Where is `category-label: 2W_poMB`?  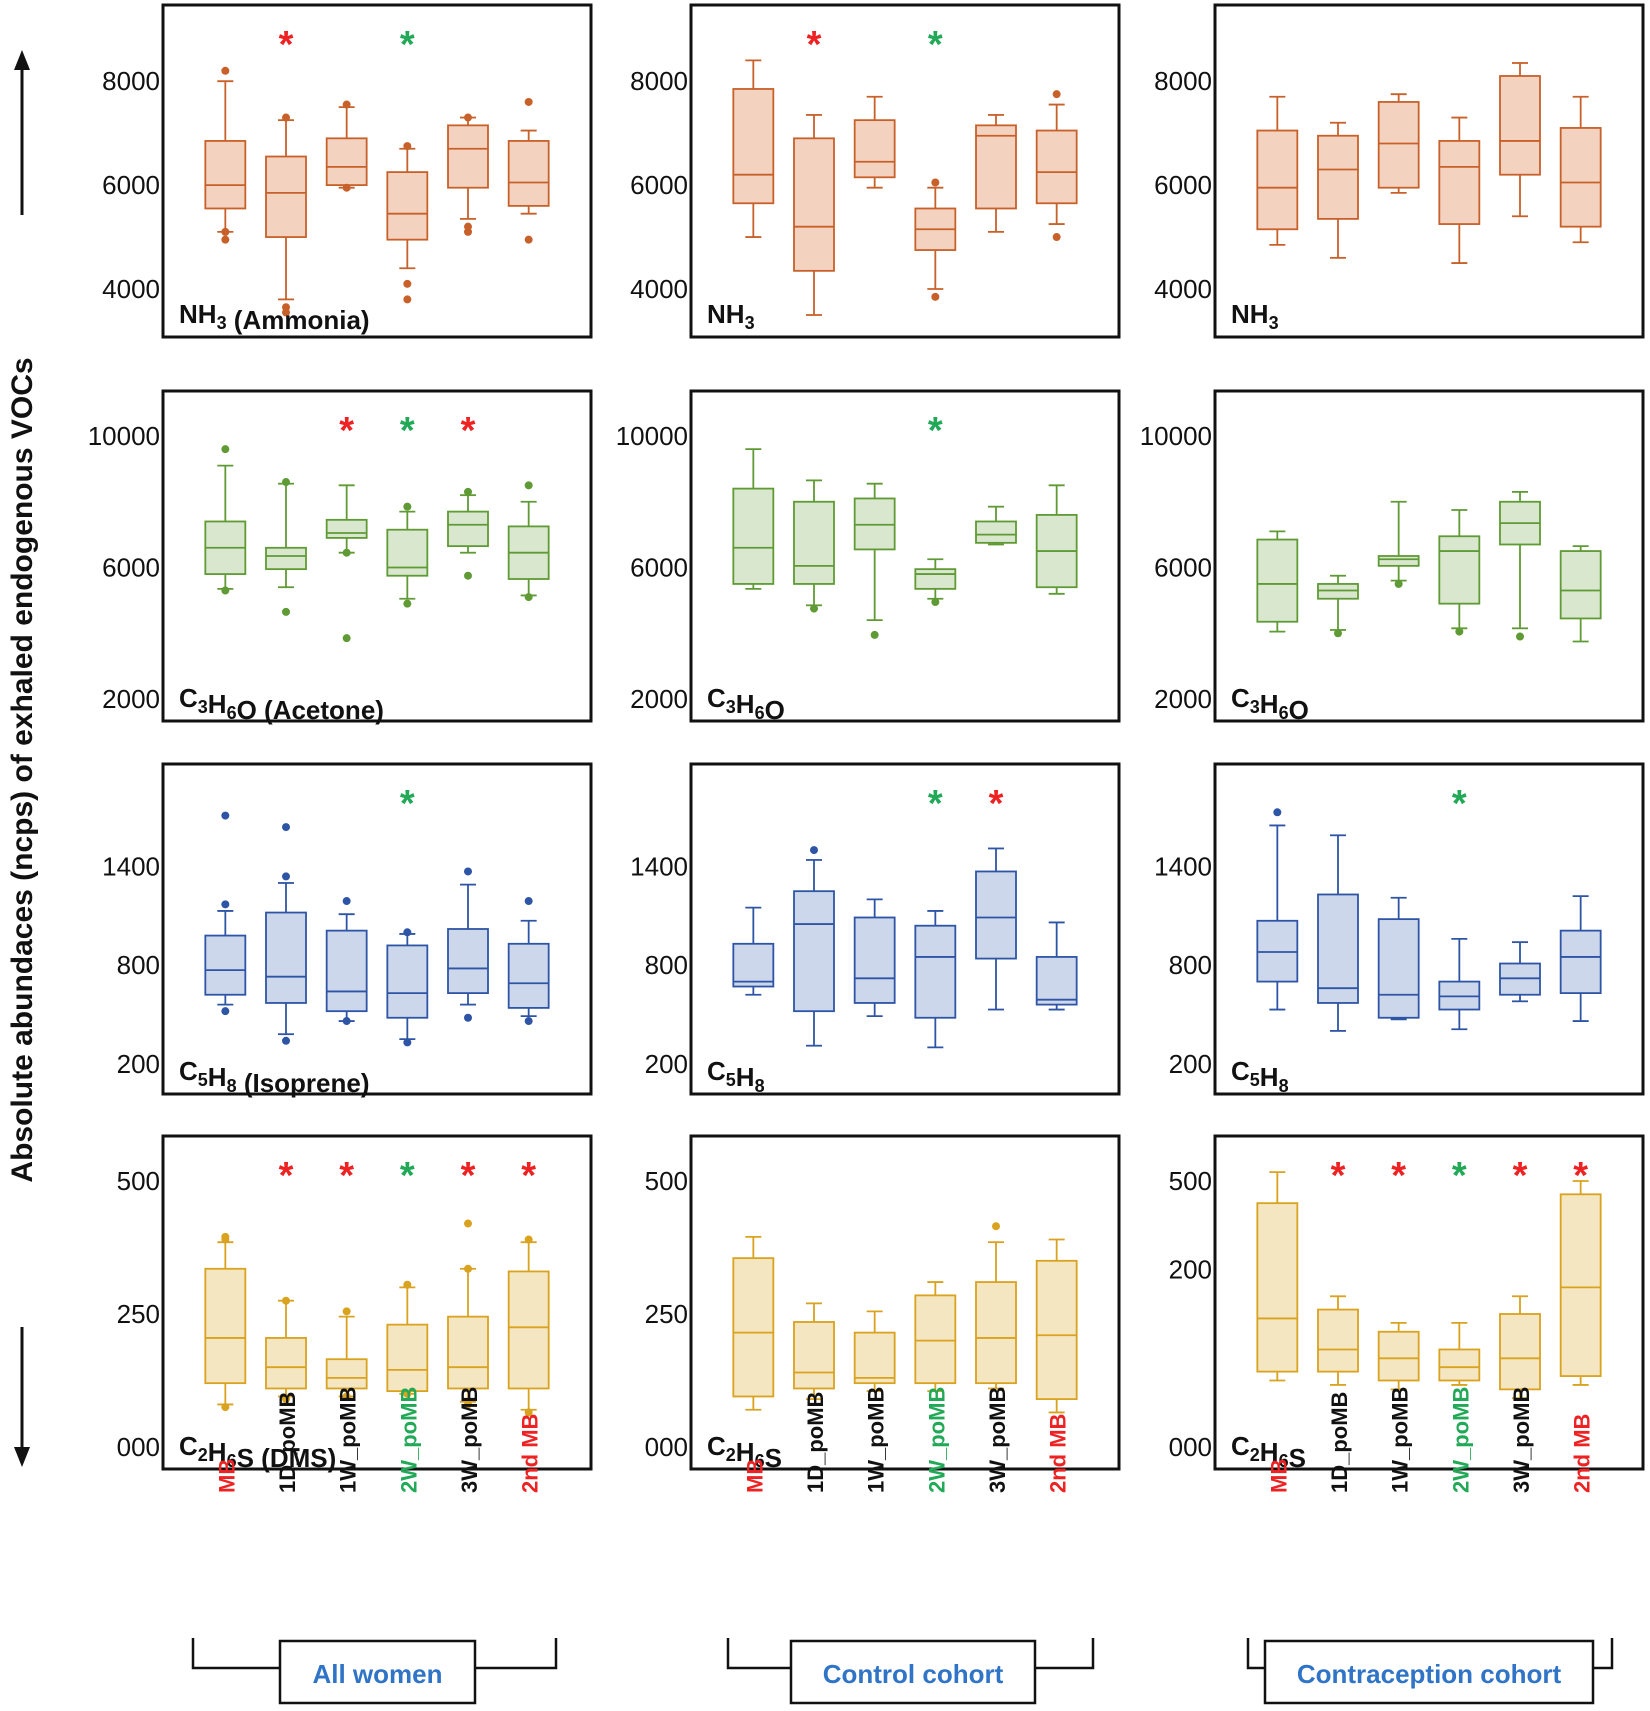
category-label: 2W_poMB is located at coordinates (408, 1440).